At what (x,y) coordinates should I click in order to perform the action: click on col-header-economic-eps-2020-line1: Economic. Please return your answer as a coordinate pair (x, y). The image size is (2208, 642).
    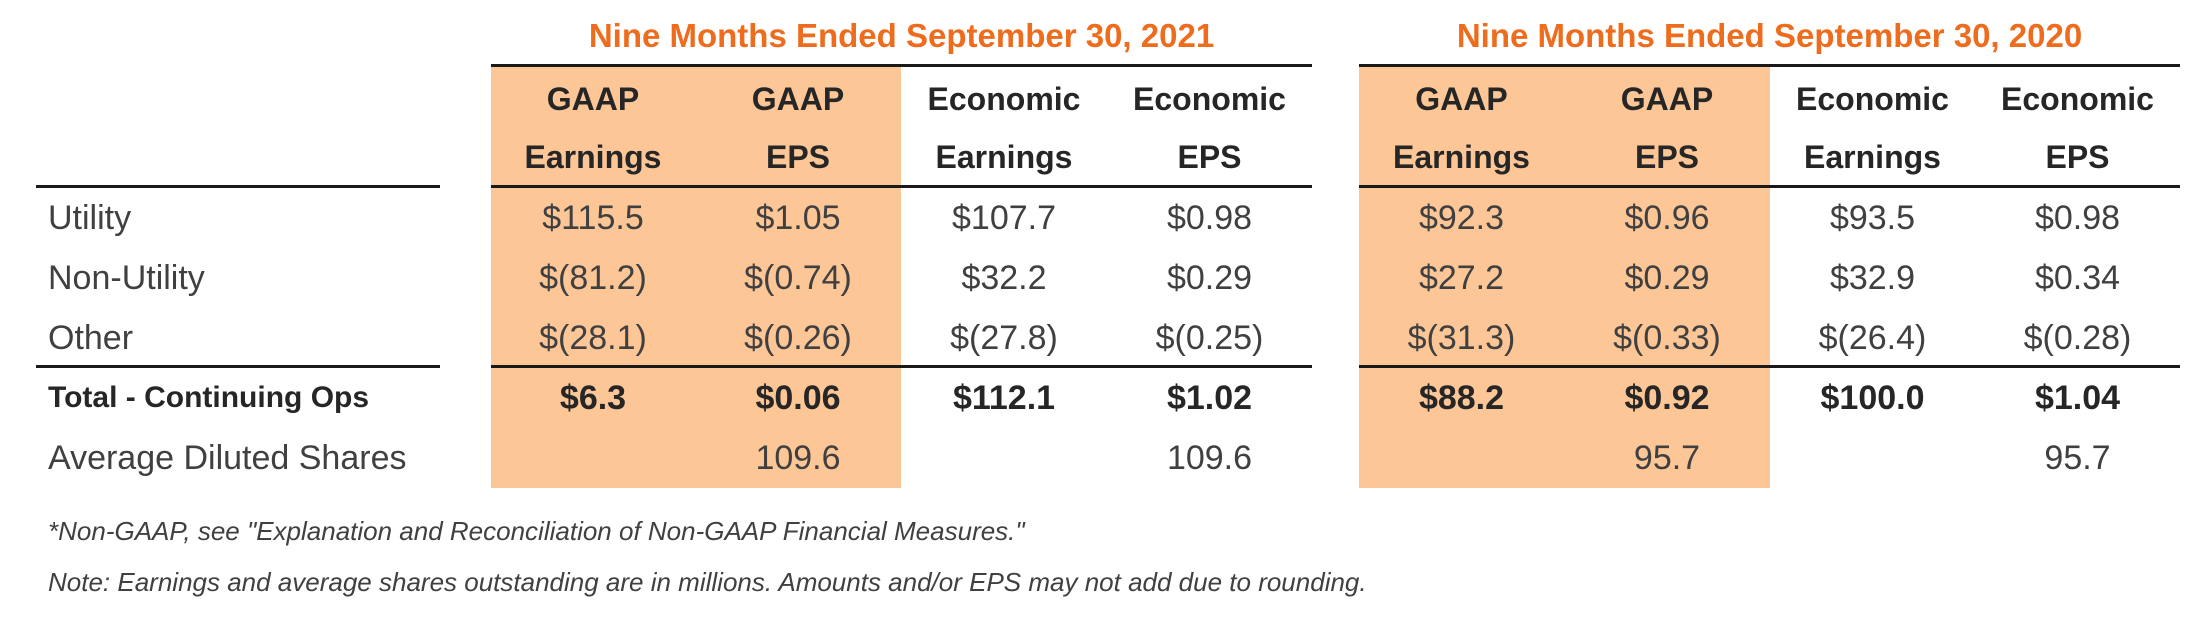
    Looking at the image, I should click on (2077, 99).